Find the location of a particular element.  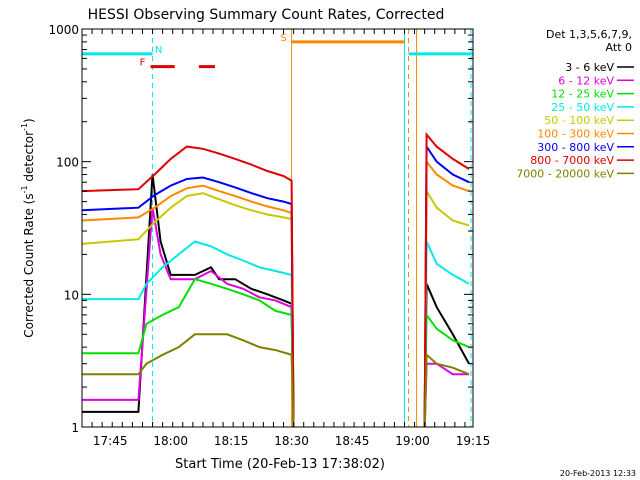

x-tick-label-3: 18:30 is located at coordinates (291, 441).